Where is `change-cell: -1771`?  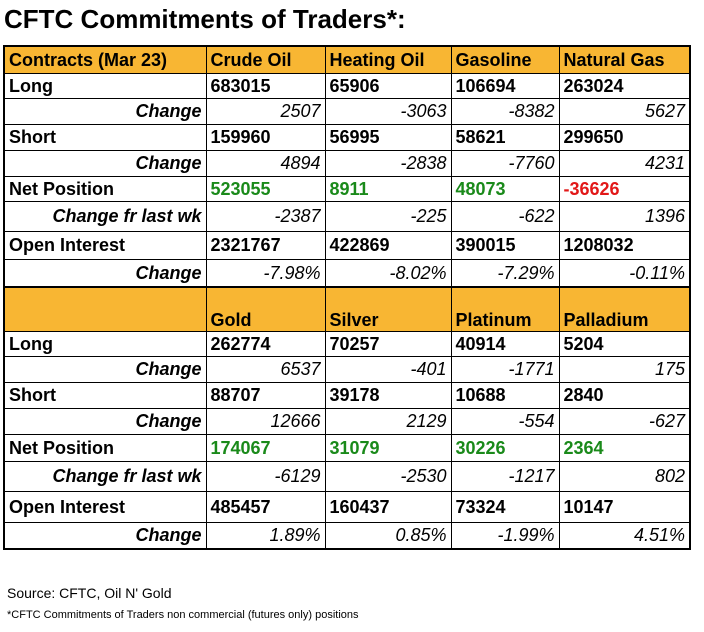 change-cell: -1771 is located at coordinates (505, 369).